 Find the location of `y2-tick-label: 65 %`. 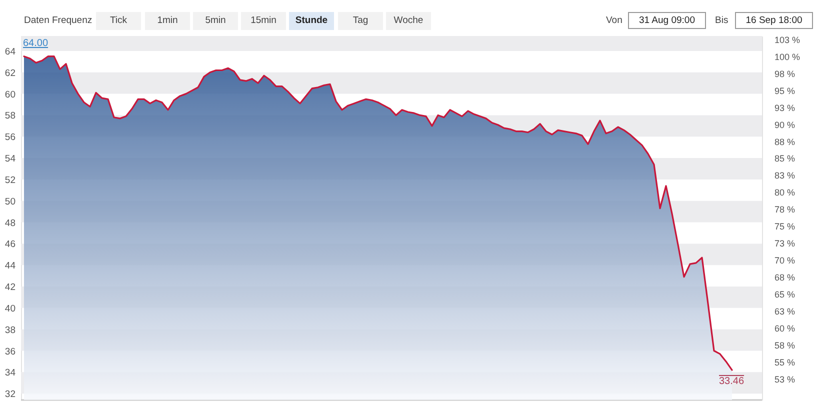

y2-tick-label: 65 % is located at coordinates (785, 295).